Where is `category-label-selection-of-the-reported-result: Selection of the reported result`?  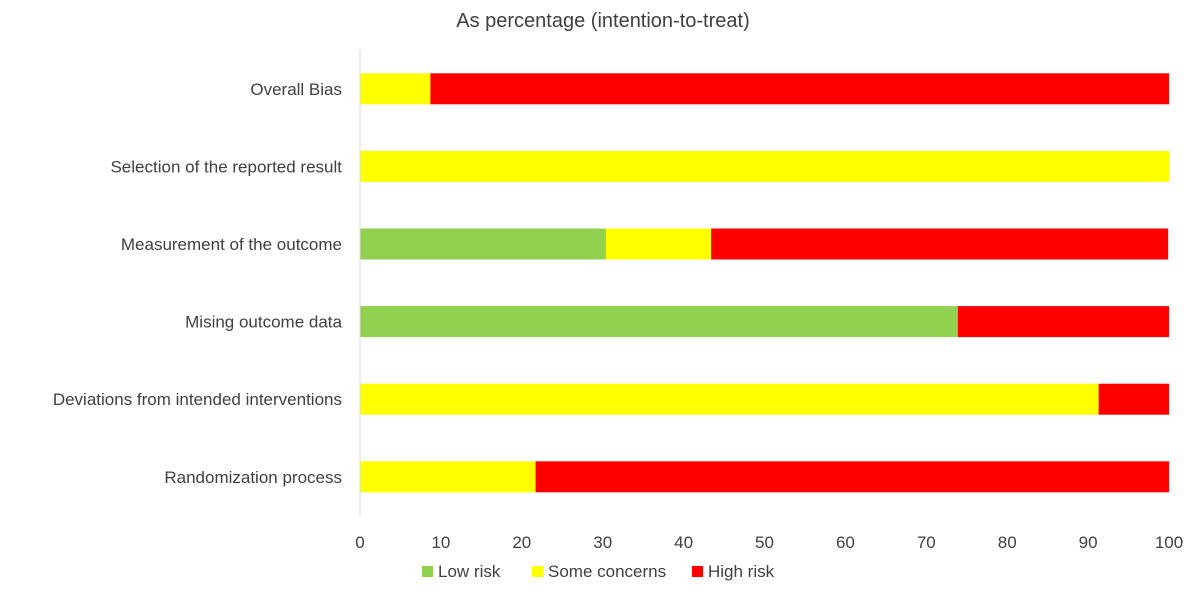
category-label-selection-of-the-reported-result: Selection of the reported result is located at coordinates (226, 166).